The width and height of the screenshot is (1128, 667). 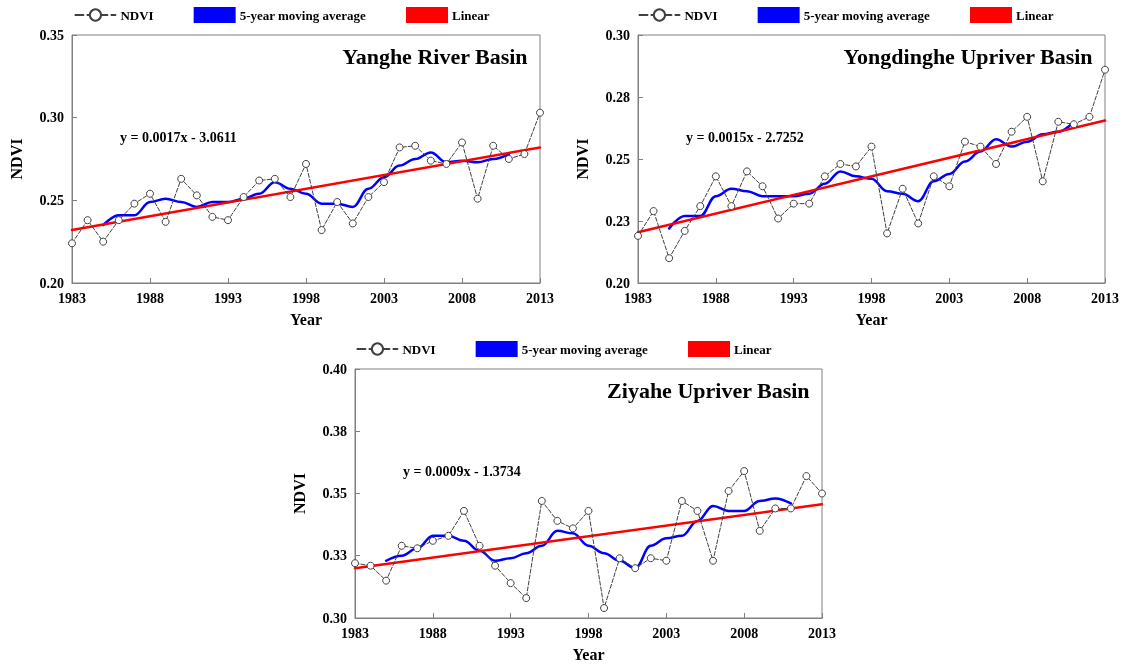 I want to click on x-tick-label: 1983, so click(x=355, y=633).